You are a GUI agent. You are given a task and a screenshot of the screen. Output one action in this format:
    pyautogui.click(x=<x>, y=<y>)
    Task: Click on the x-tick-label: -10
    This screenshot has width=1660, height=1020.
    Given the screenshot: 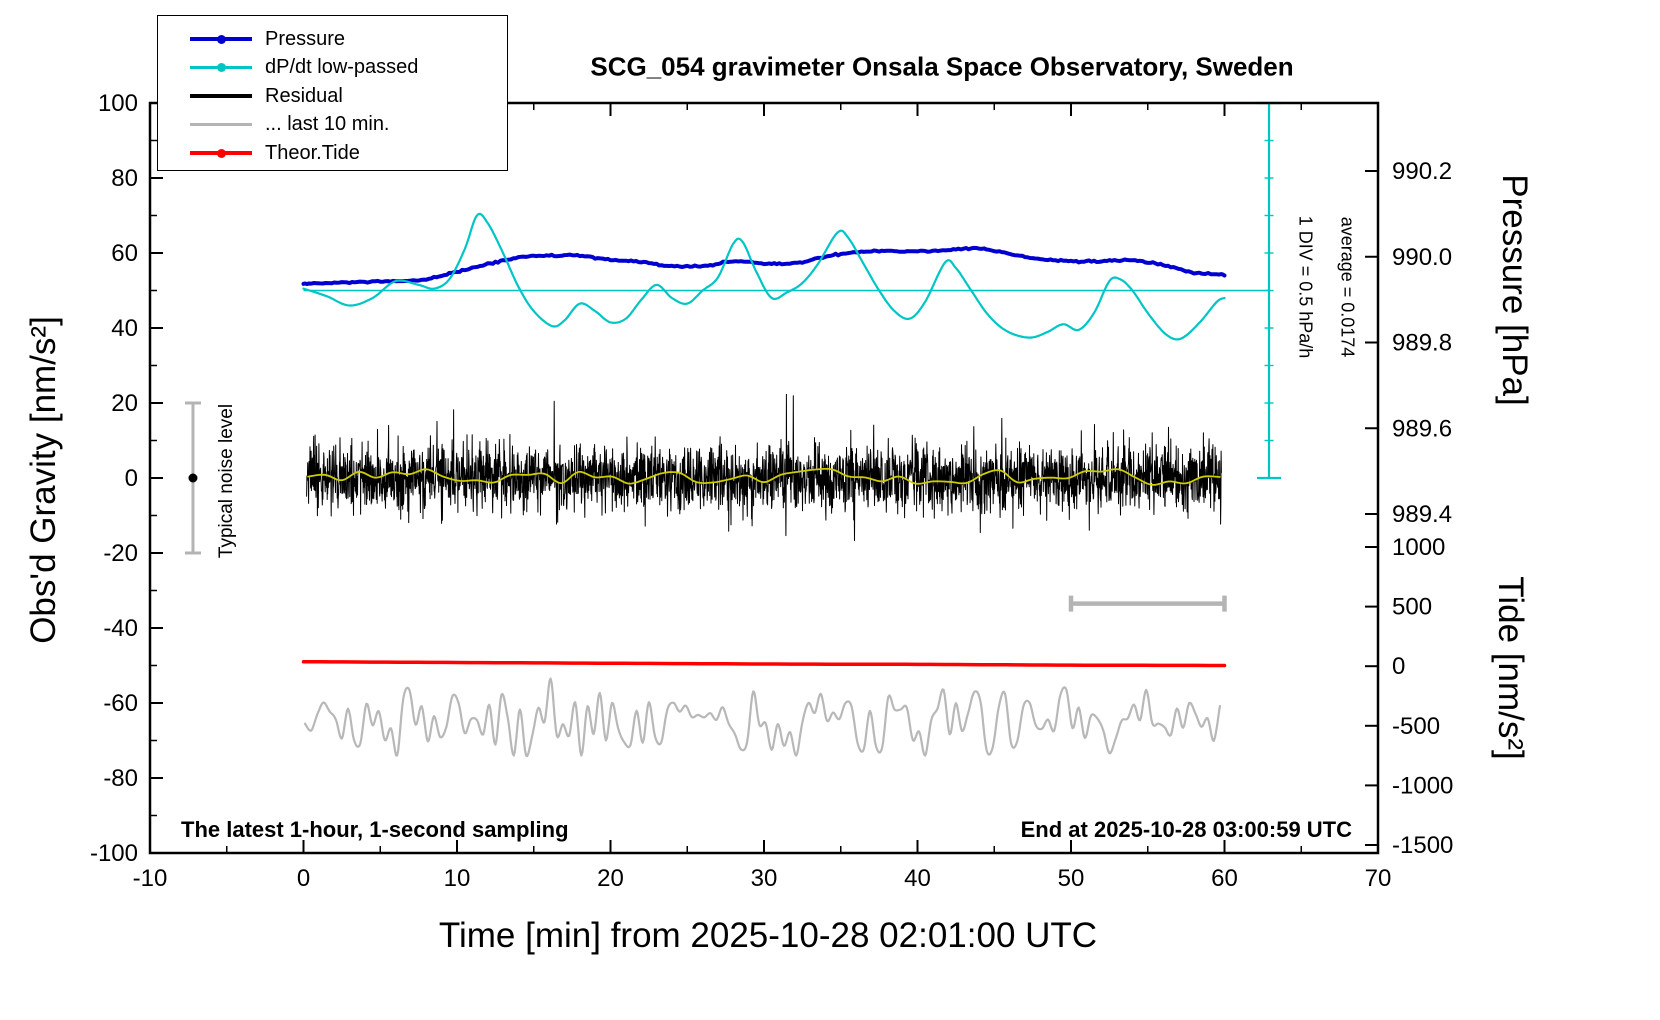 What is the action you would take?
    pyautogui.click(x=150, y=878)
    